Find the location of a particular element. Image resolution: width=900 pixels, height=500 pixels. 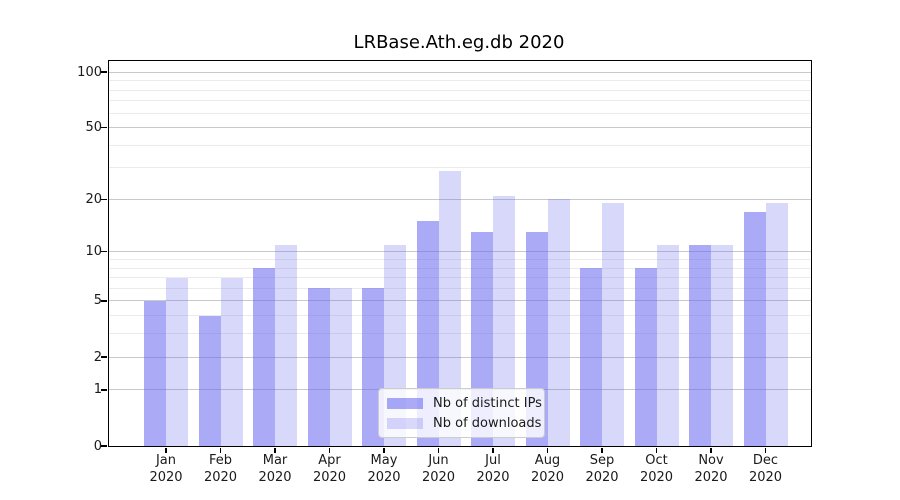

y-axis-tick-label: 1 is located at coordinates (97, 390).